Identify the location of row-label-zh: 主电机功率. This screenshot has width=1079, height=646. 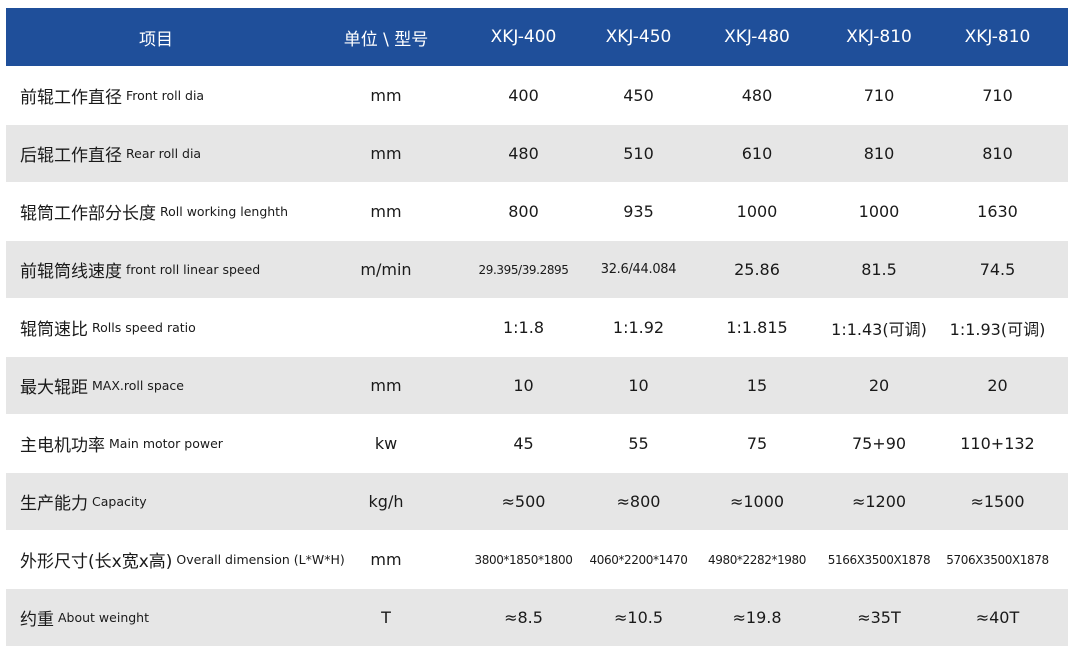
(62, 446).